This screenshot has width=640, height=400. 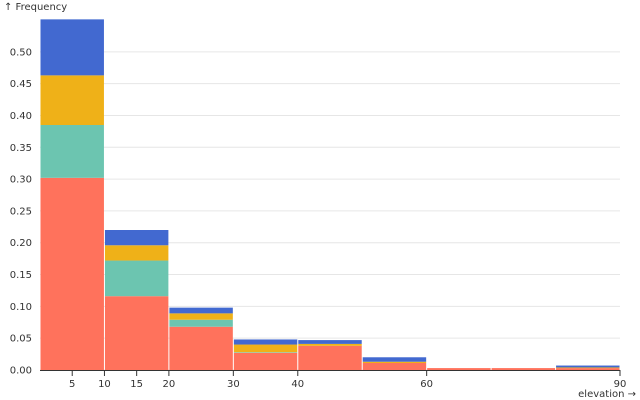 I want to click on y-tick-label: 0.45, so click(x=21, y=84).